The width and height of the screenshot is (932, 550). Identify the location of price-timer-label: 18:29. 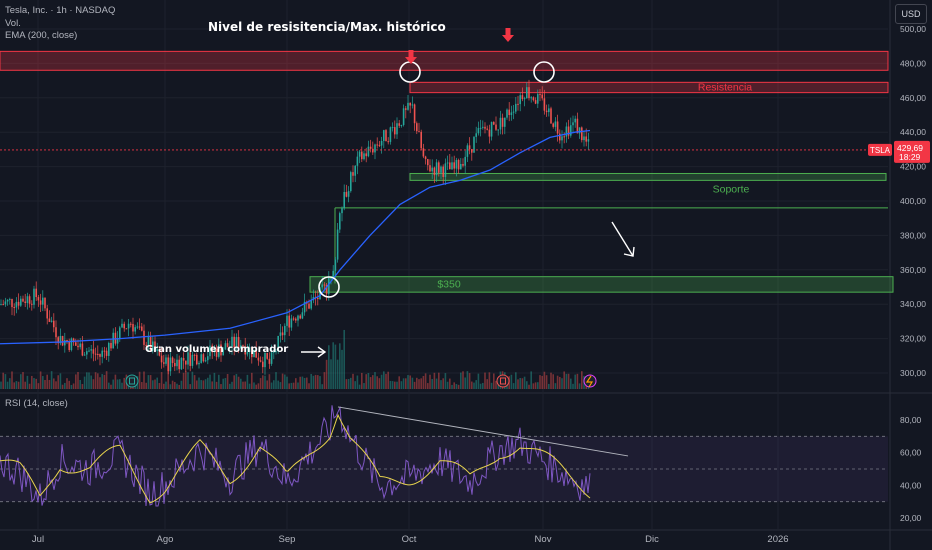
(910, 157).